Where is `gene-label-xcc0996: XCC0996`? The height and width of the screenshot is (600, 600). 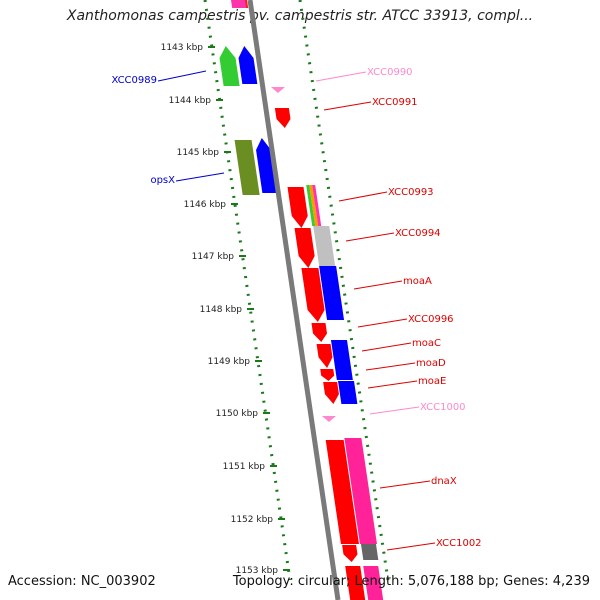
gene-label-xcc0996: XCC0996 is located at coordinates (431, 319).